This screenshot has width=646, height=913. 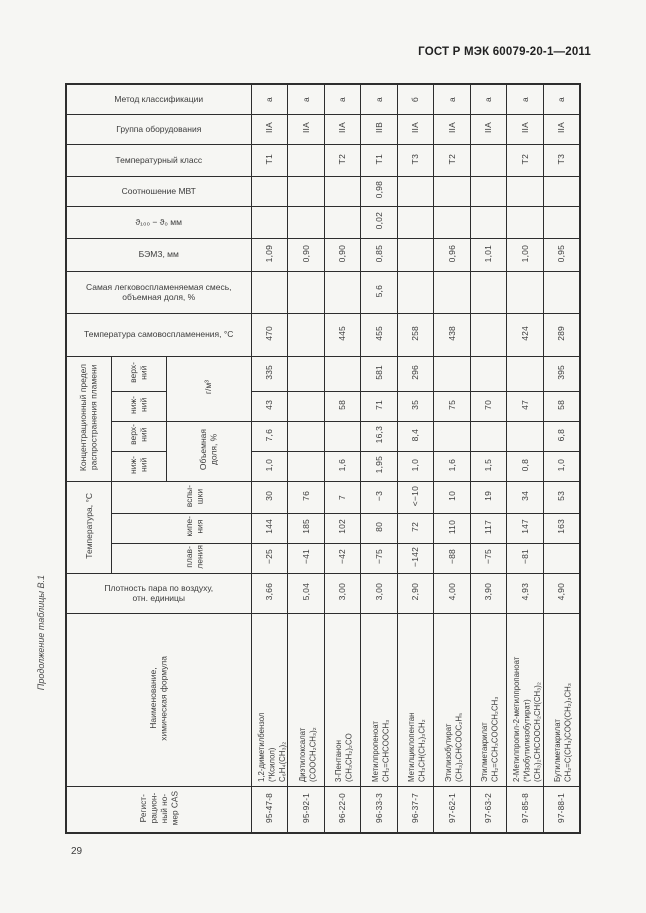 I want to click on cell-value-flash: 7, so click(x=342, y=497).